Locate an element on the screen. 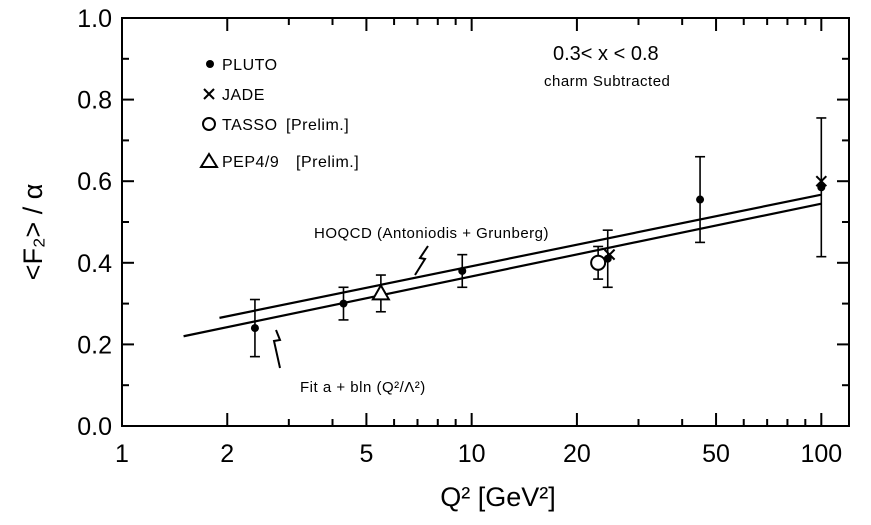  annotation-fit: Fit a + bln (Q²/Λ²) is located at coordinates (363, 387).